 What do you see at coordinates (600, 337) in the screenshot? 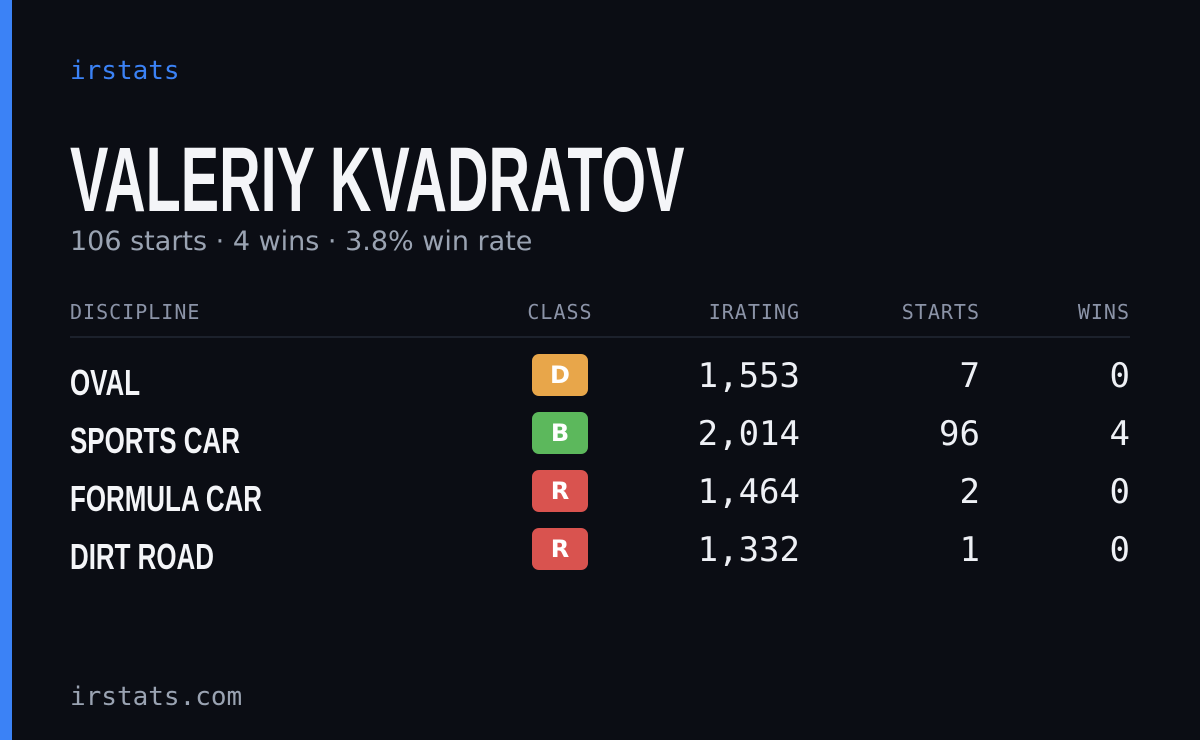
I see `header-rule` at bounding box center [600, 337].